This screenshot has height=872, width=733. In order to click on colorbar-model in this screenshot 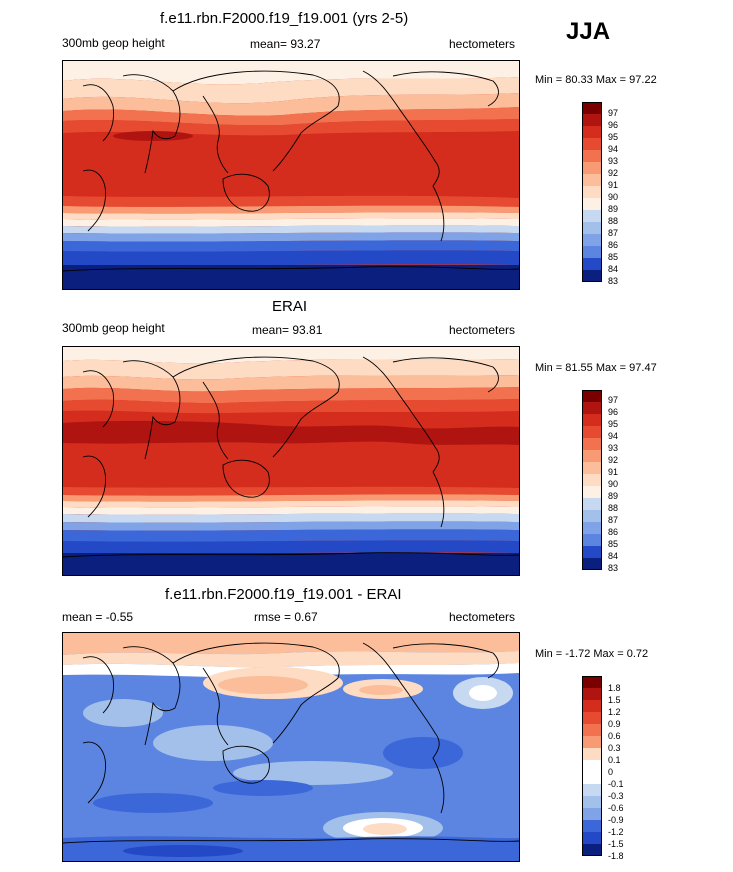, I will do `click(592, 192)`.